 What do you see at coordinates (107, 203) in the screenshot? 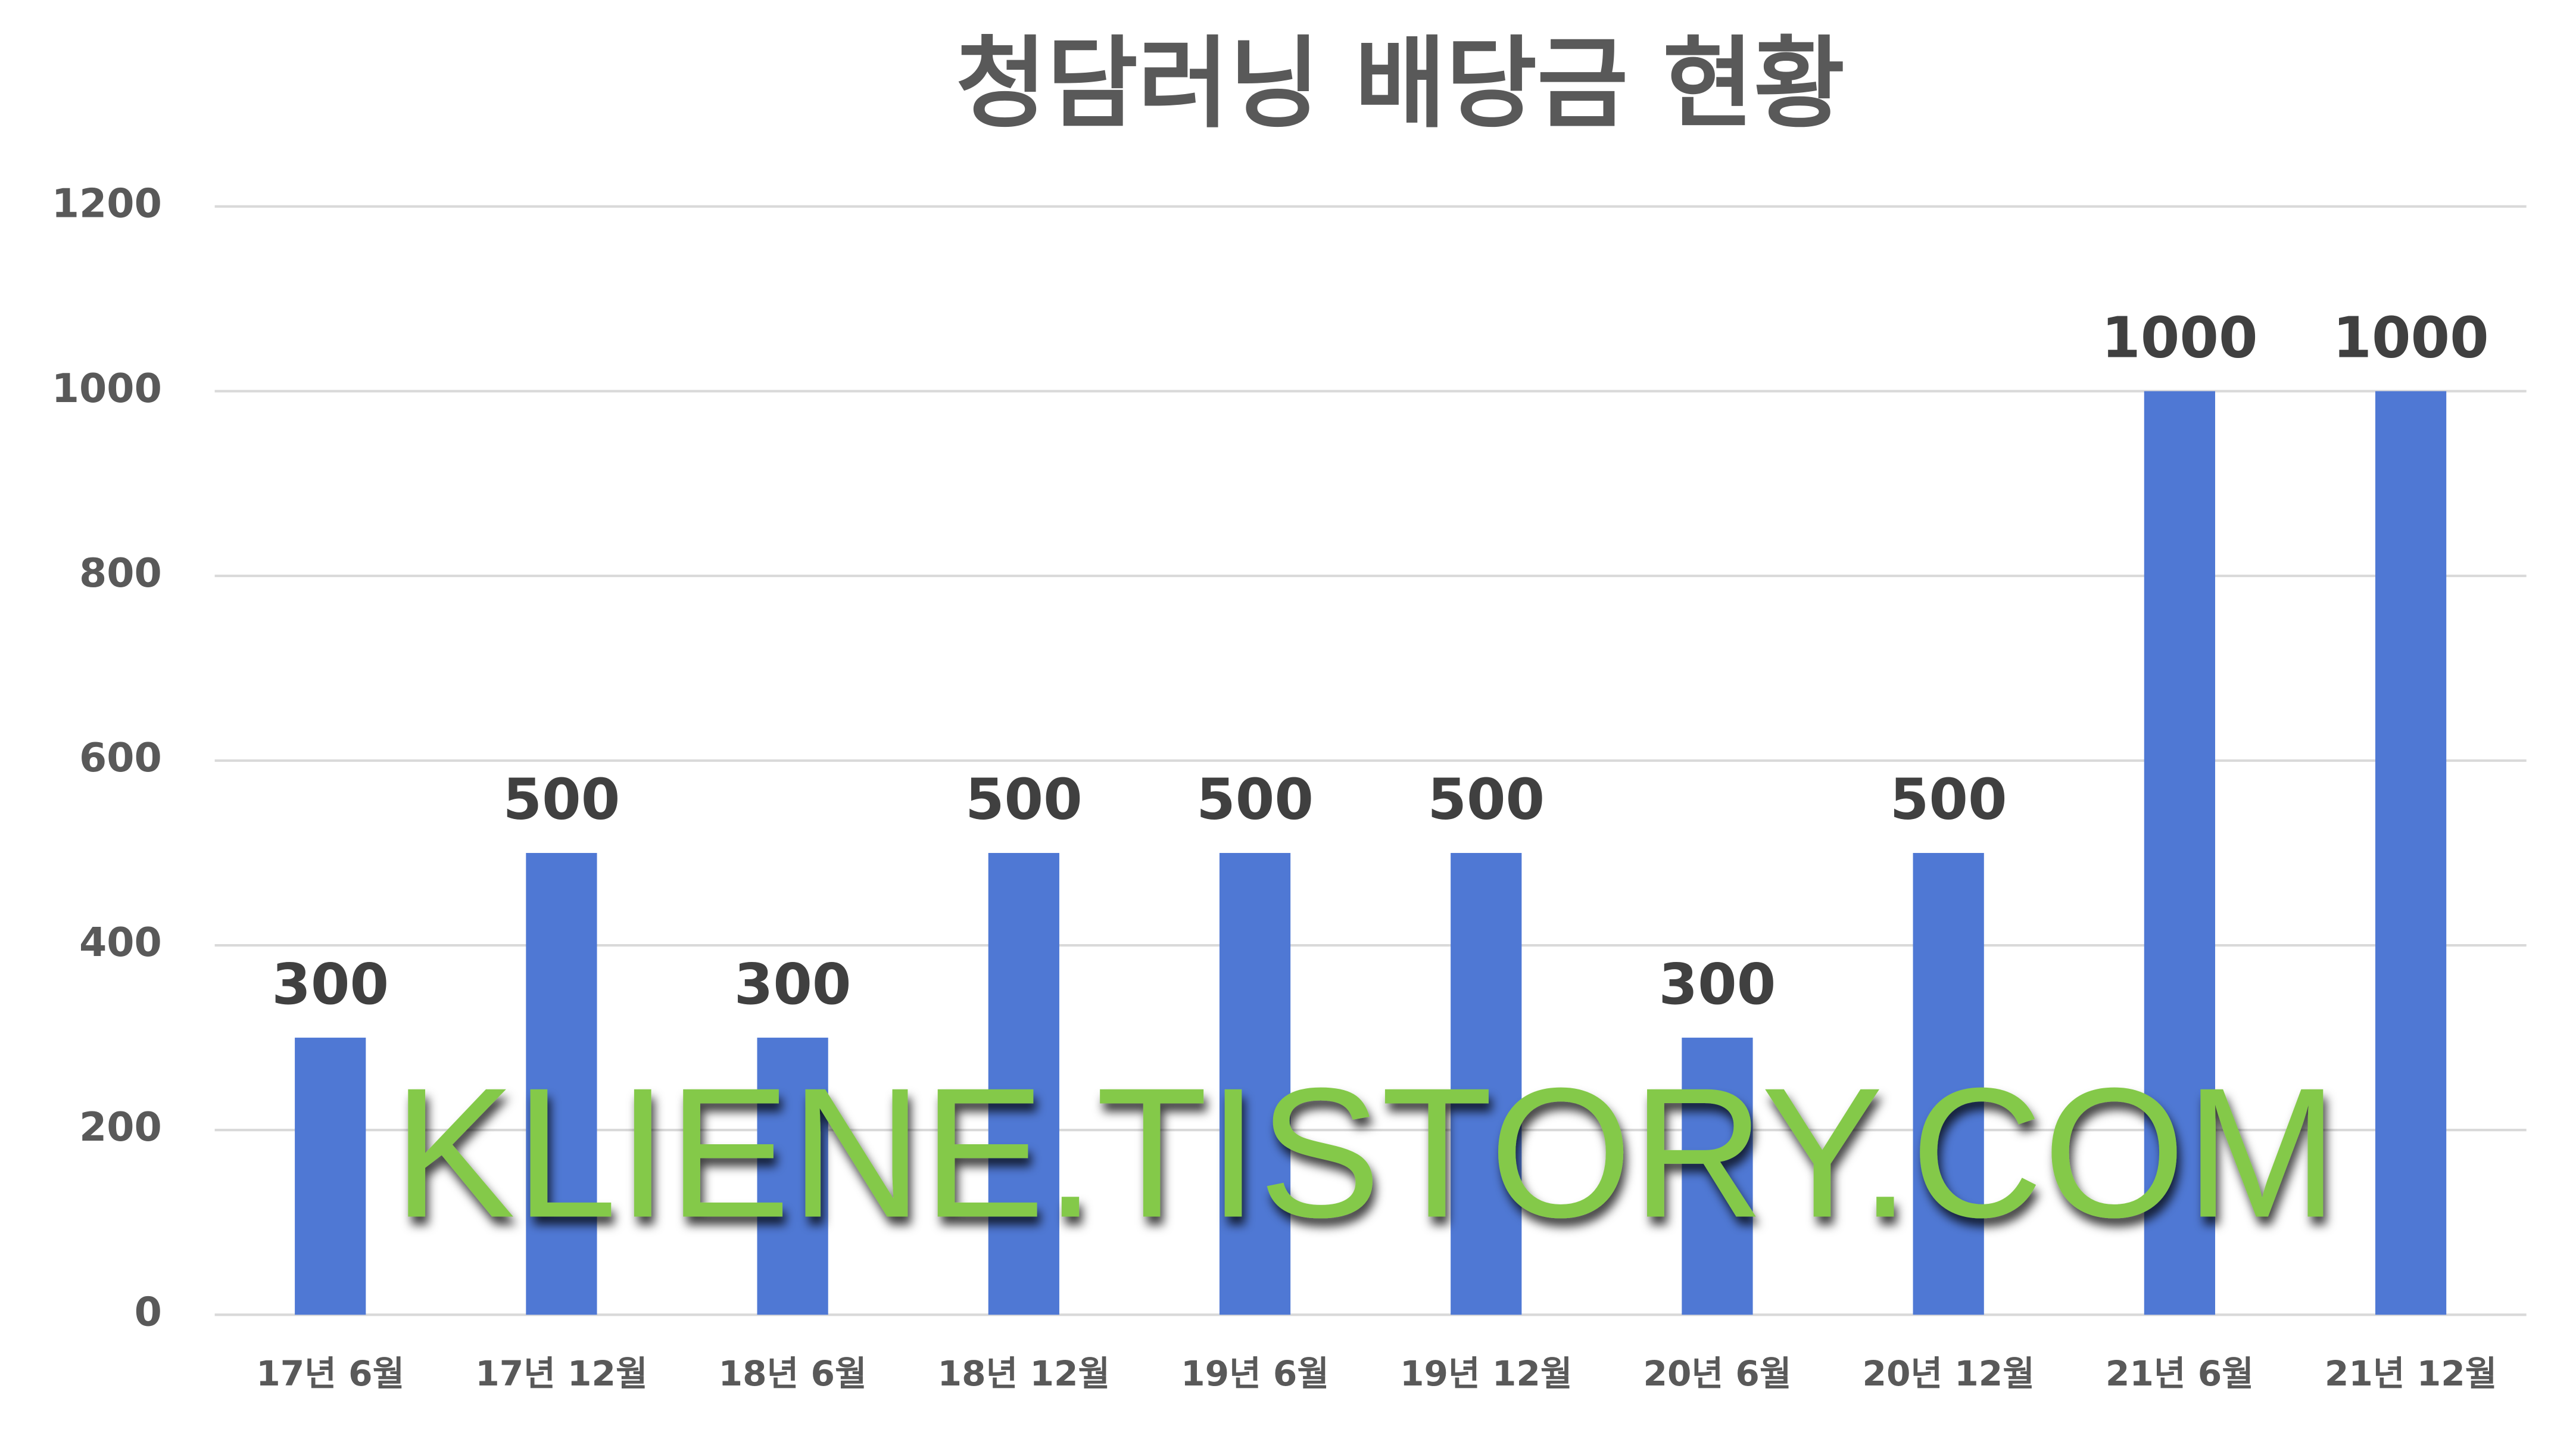
I see `y-tick-label: 1200` at bounding box center [107, 203].